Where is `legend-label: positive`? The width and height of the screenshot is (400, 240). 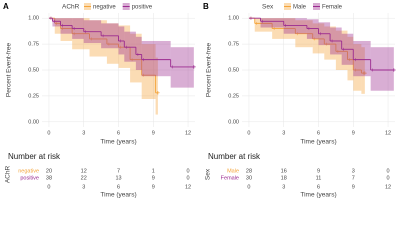 legend-label: positive is located at coordinates (142, 8).